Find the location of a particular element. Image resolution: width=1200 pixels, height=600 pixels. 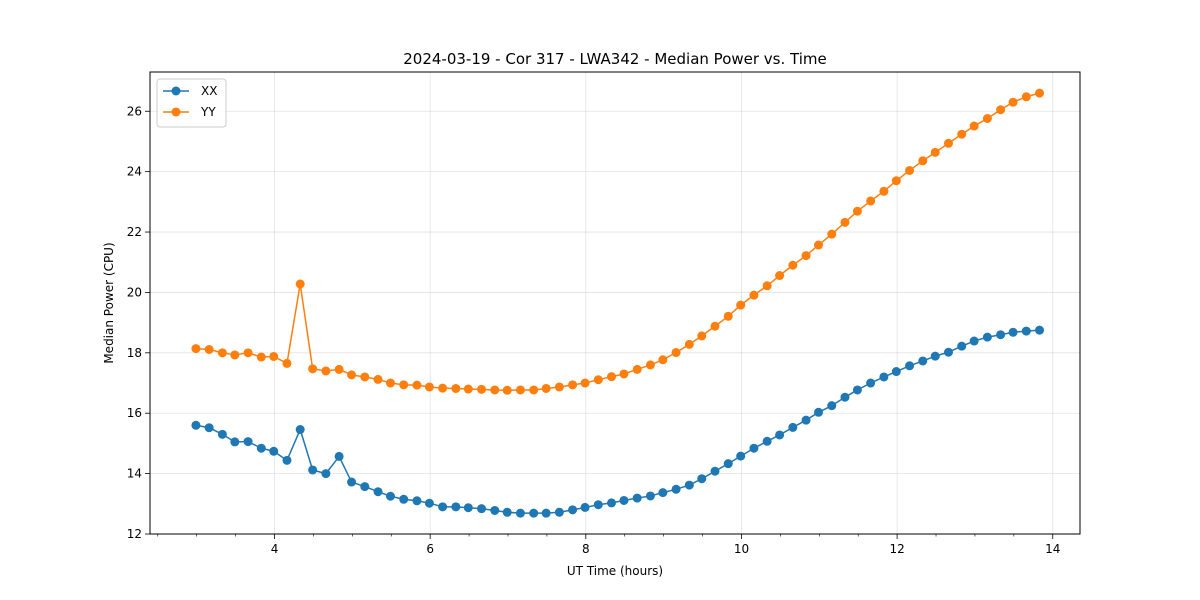

y-axis: 12 14 16 18 20 22 24 26 is located at coordinates (138, 322).